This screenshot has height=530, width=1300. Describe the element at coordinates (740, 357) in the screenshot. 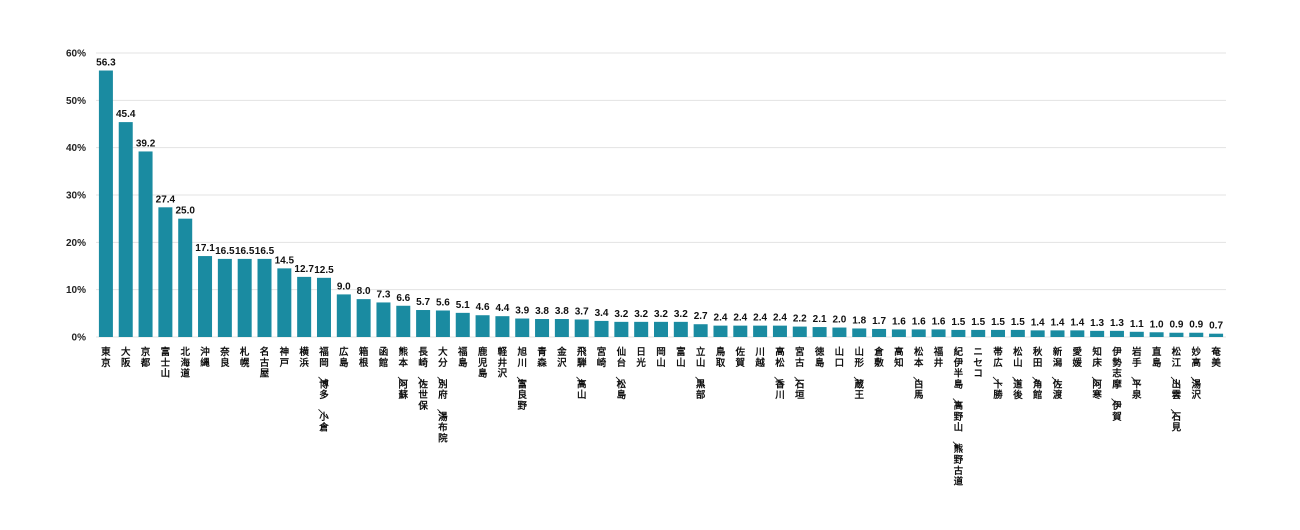

I see `x-tick-label: 佐賀` at that location.